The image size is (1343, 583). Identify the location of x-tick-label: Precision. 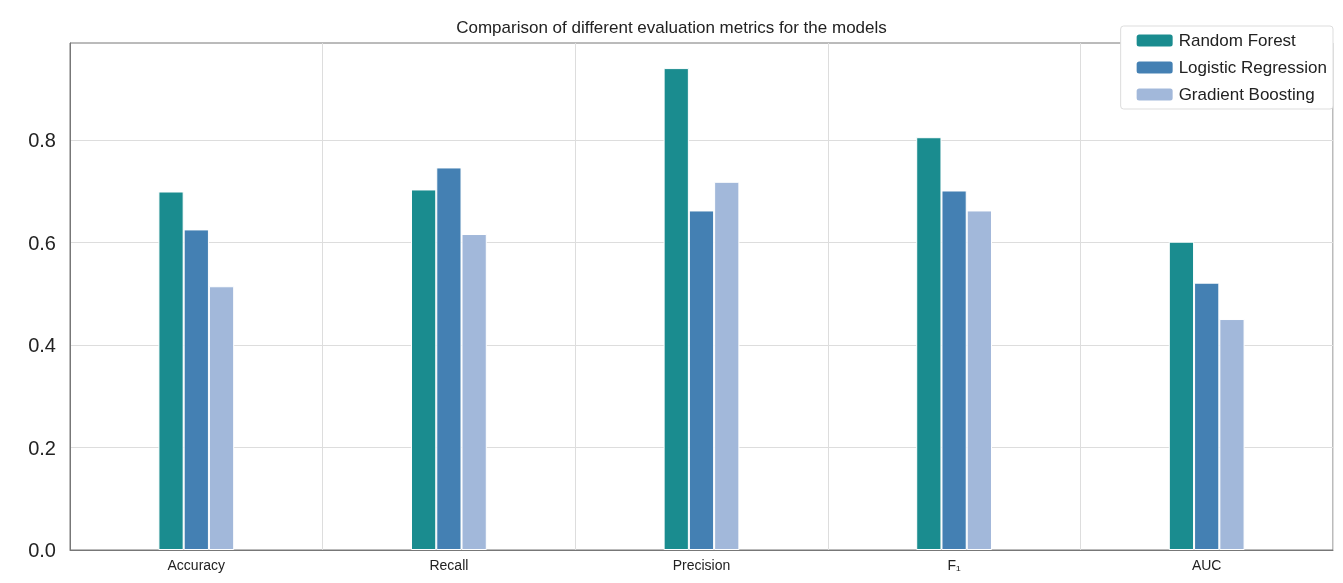
(701, 565).